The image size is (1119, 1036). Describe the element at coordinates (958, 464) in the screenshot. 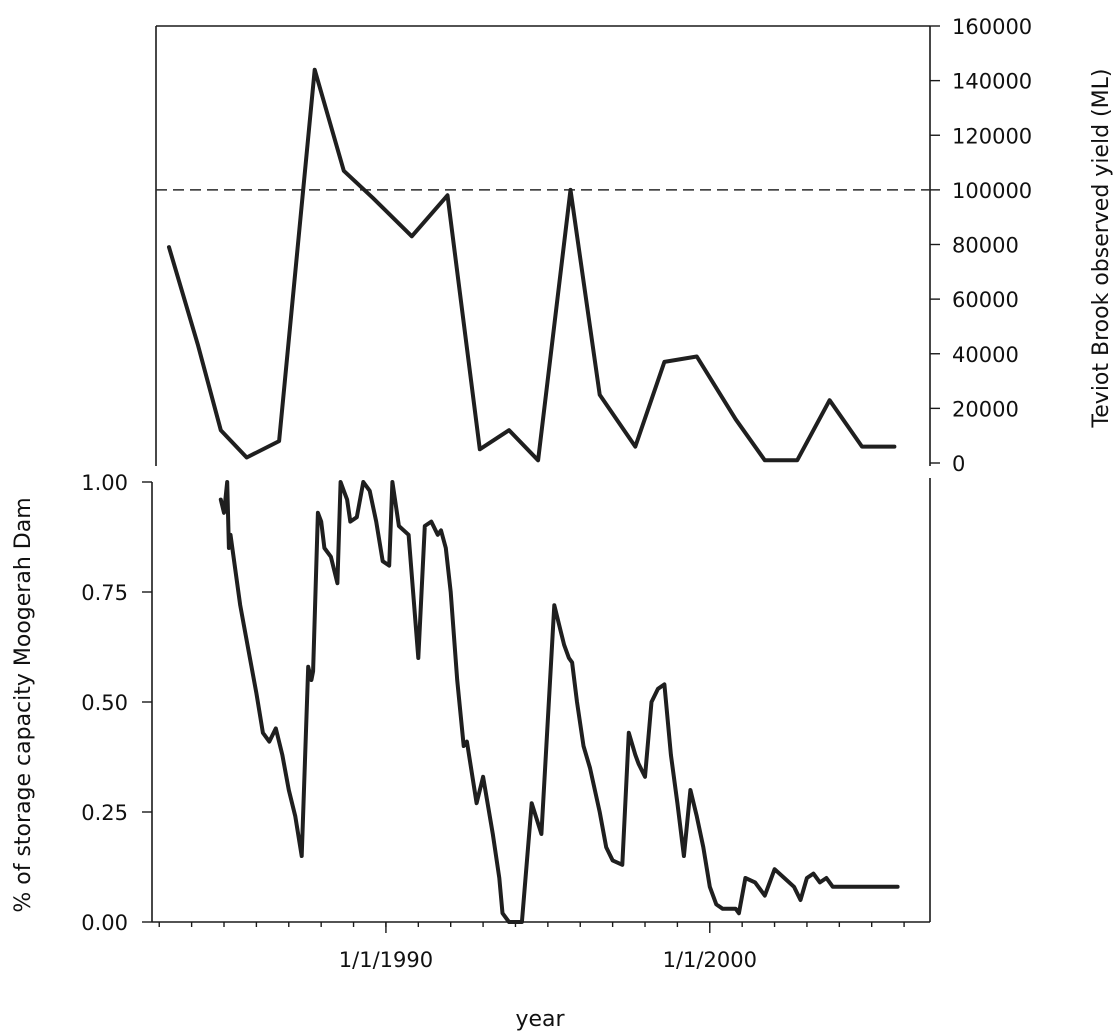

I see `top-y-tick-label: 0` at that location.